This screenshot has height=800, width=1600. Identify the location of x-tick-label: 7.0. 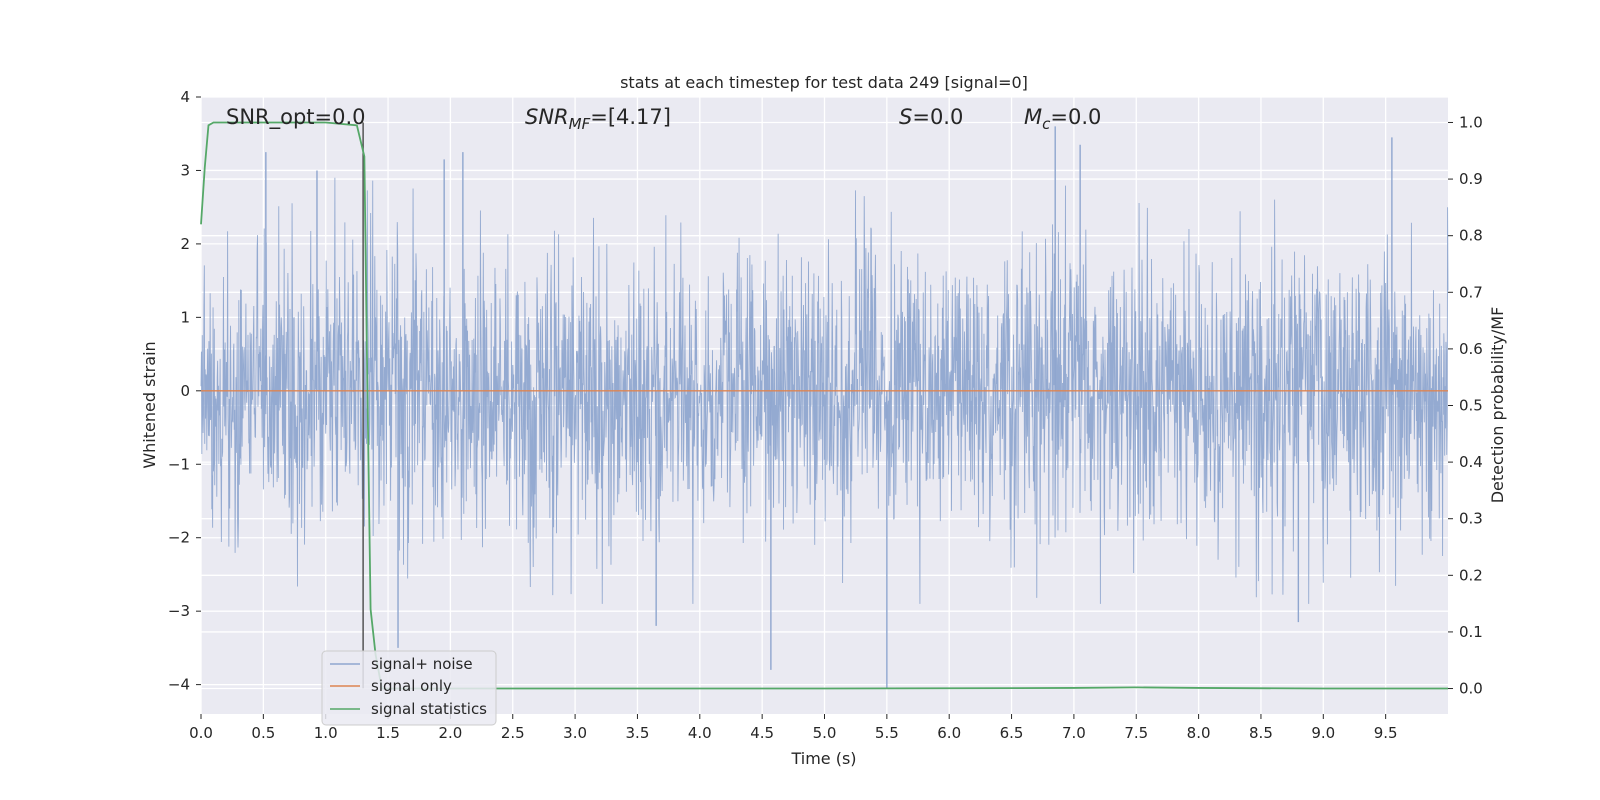
(1074, 733).